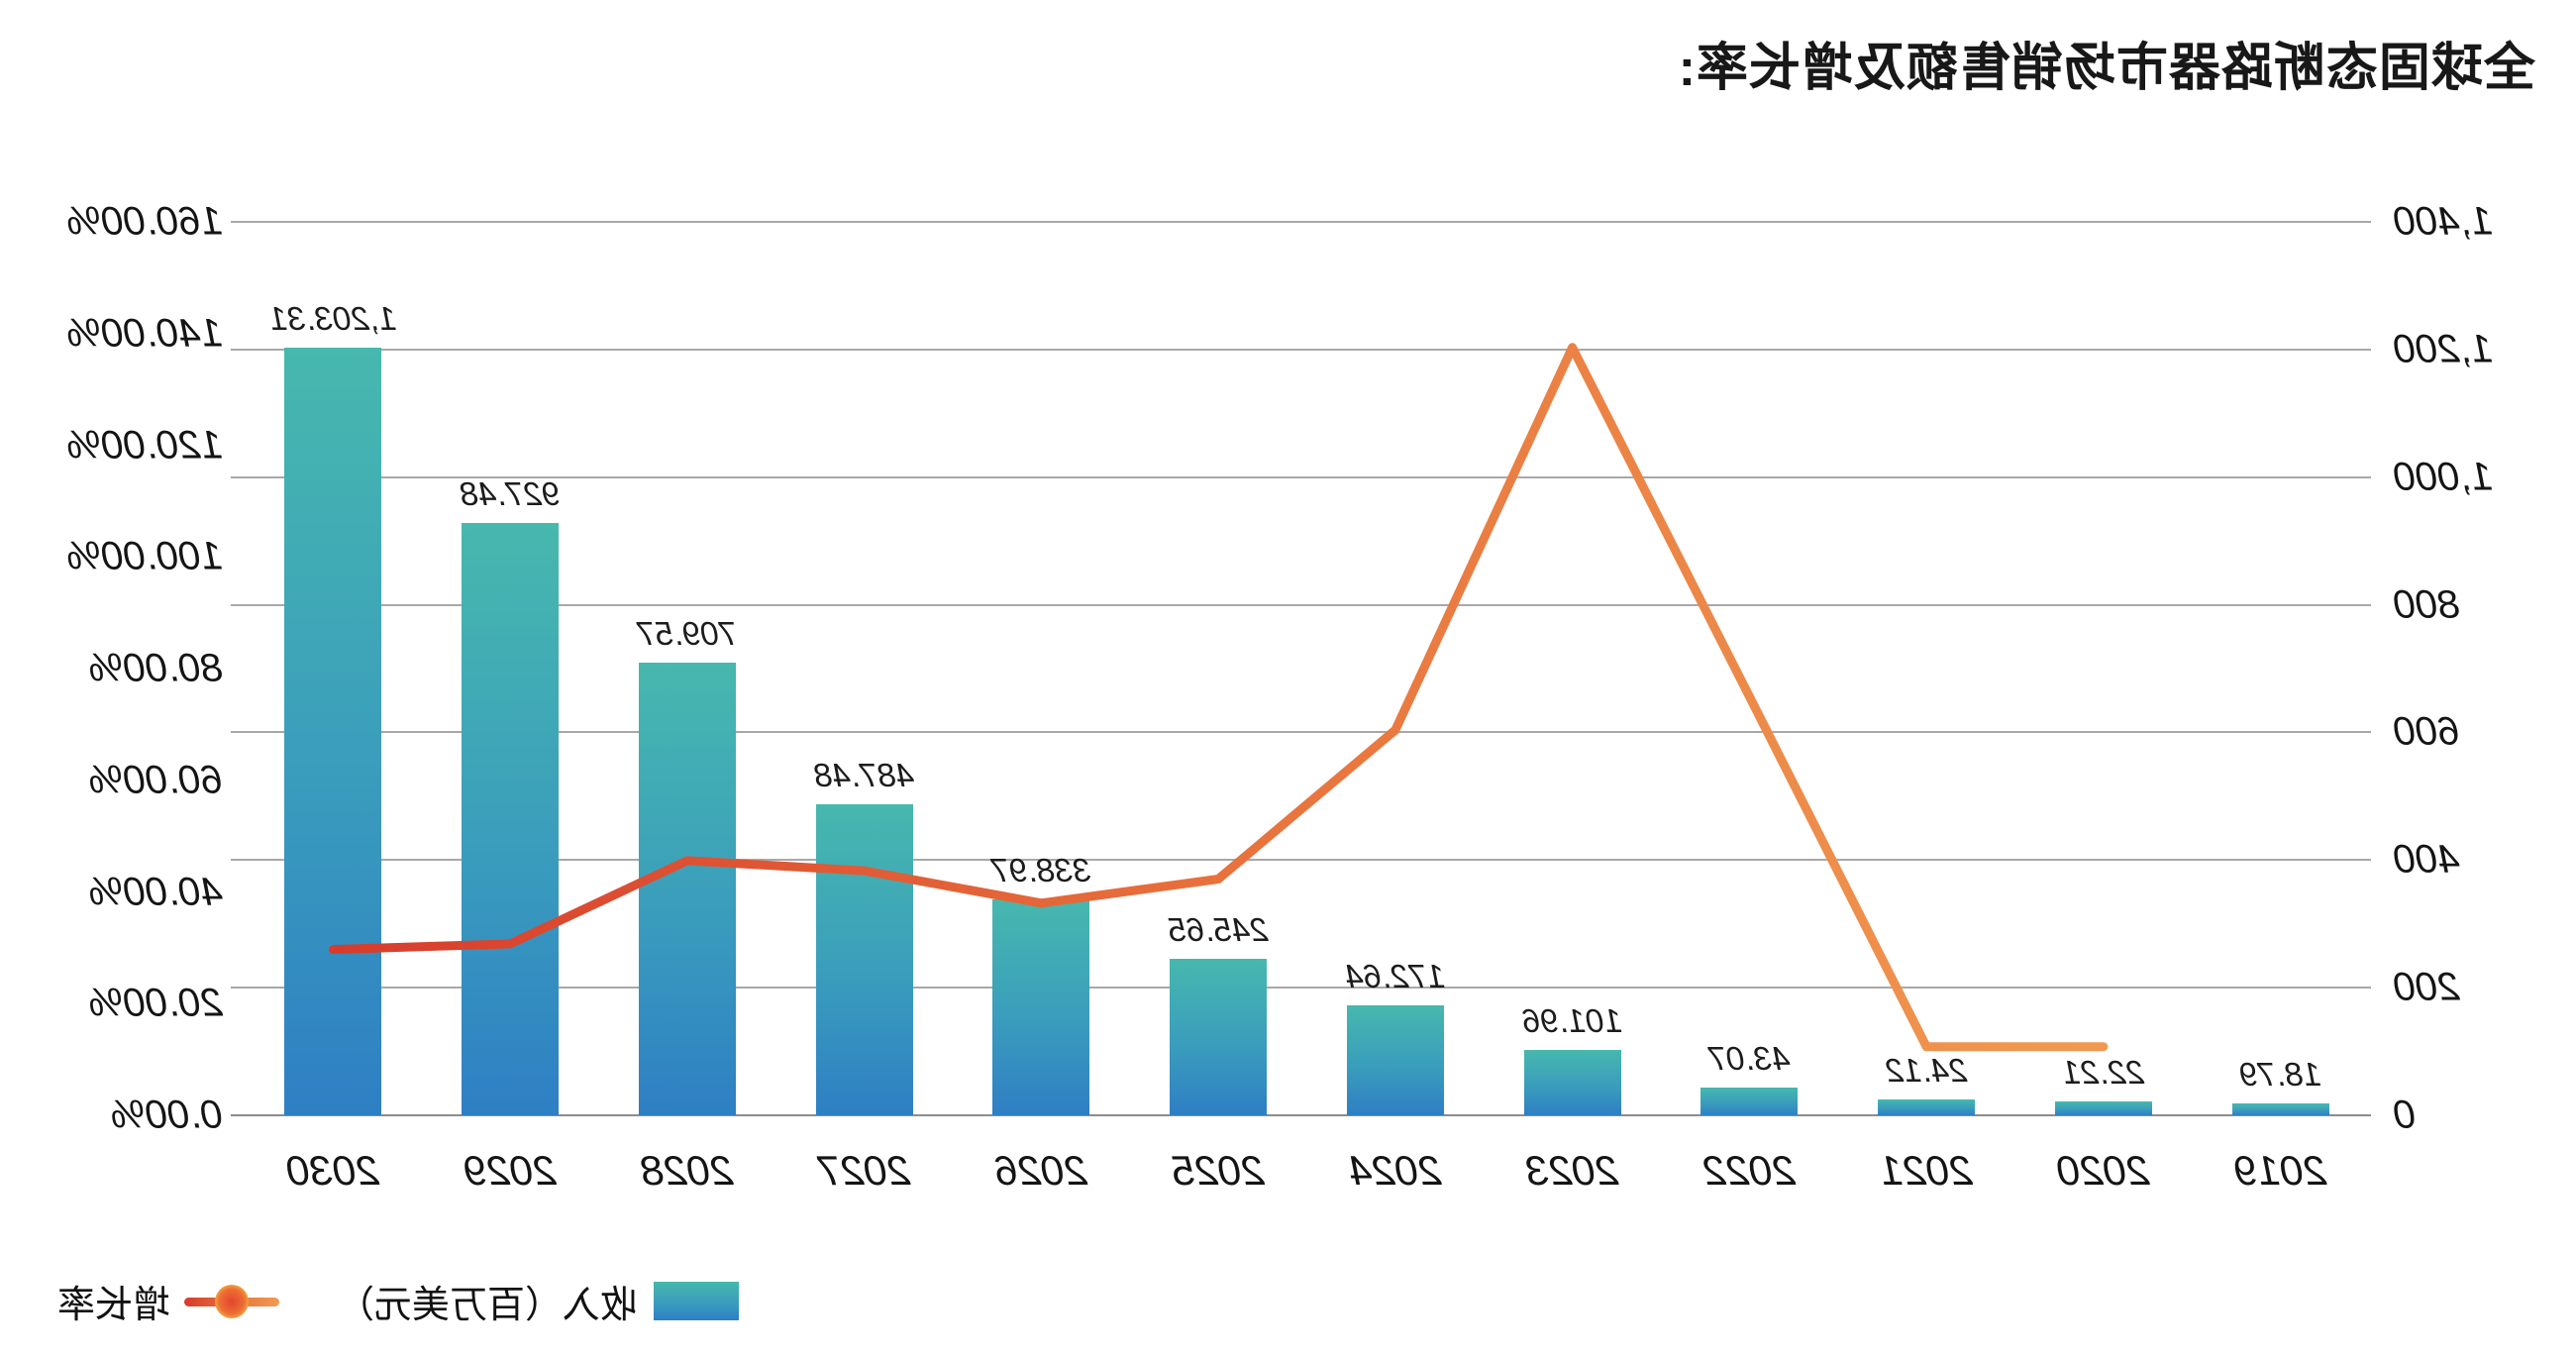 The height and width of the screenshot is (1356, 2576). I want to click on bar-value-label: 18.79, so click(2280, 1074).